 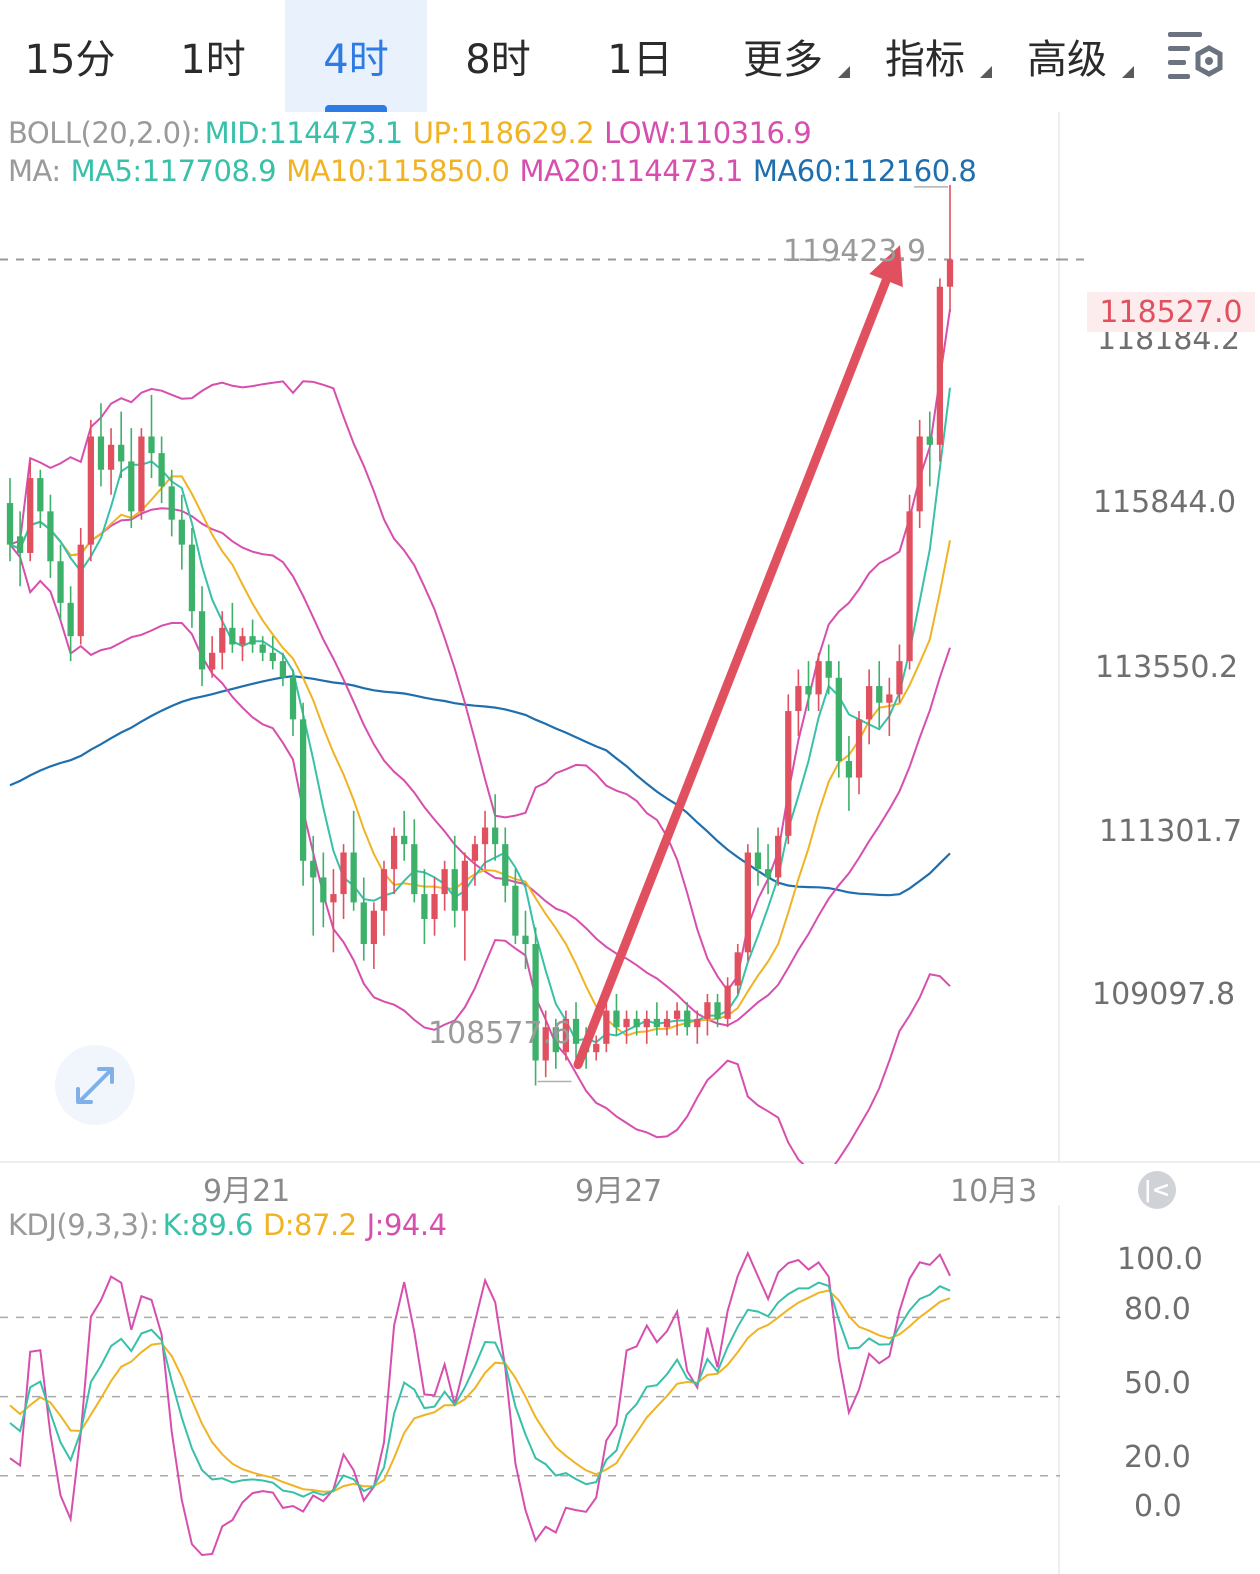 I want to click on chevron-left-end-icon: |<, so click(x=1157, y=1190).